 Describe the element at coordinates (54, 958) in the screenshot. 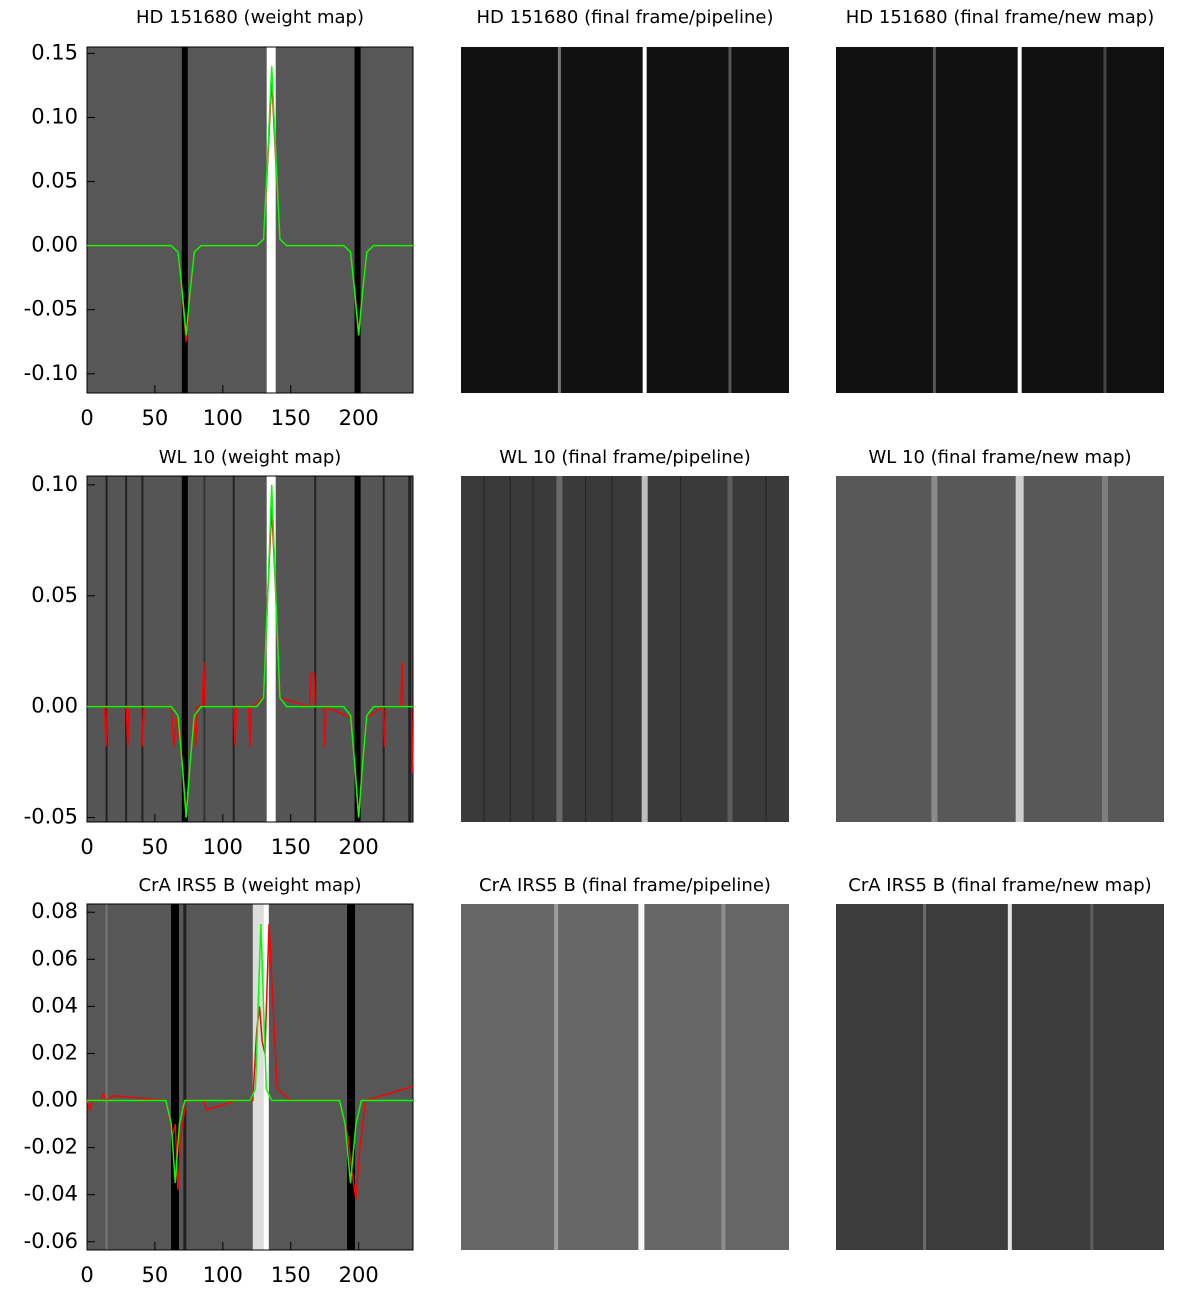

I see `y-tick-label: 0.06` at that location.